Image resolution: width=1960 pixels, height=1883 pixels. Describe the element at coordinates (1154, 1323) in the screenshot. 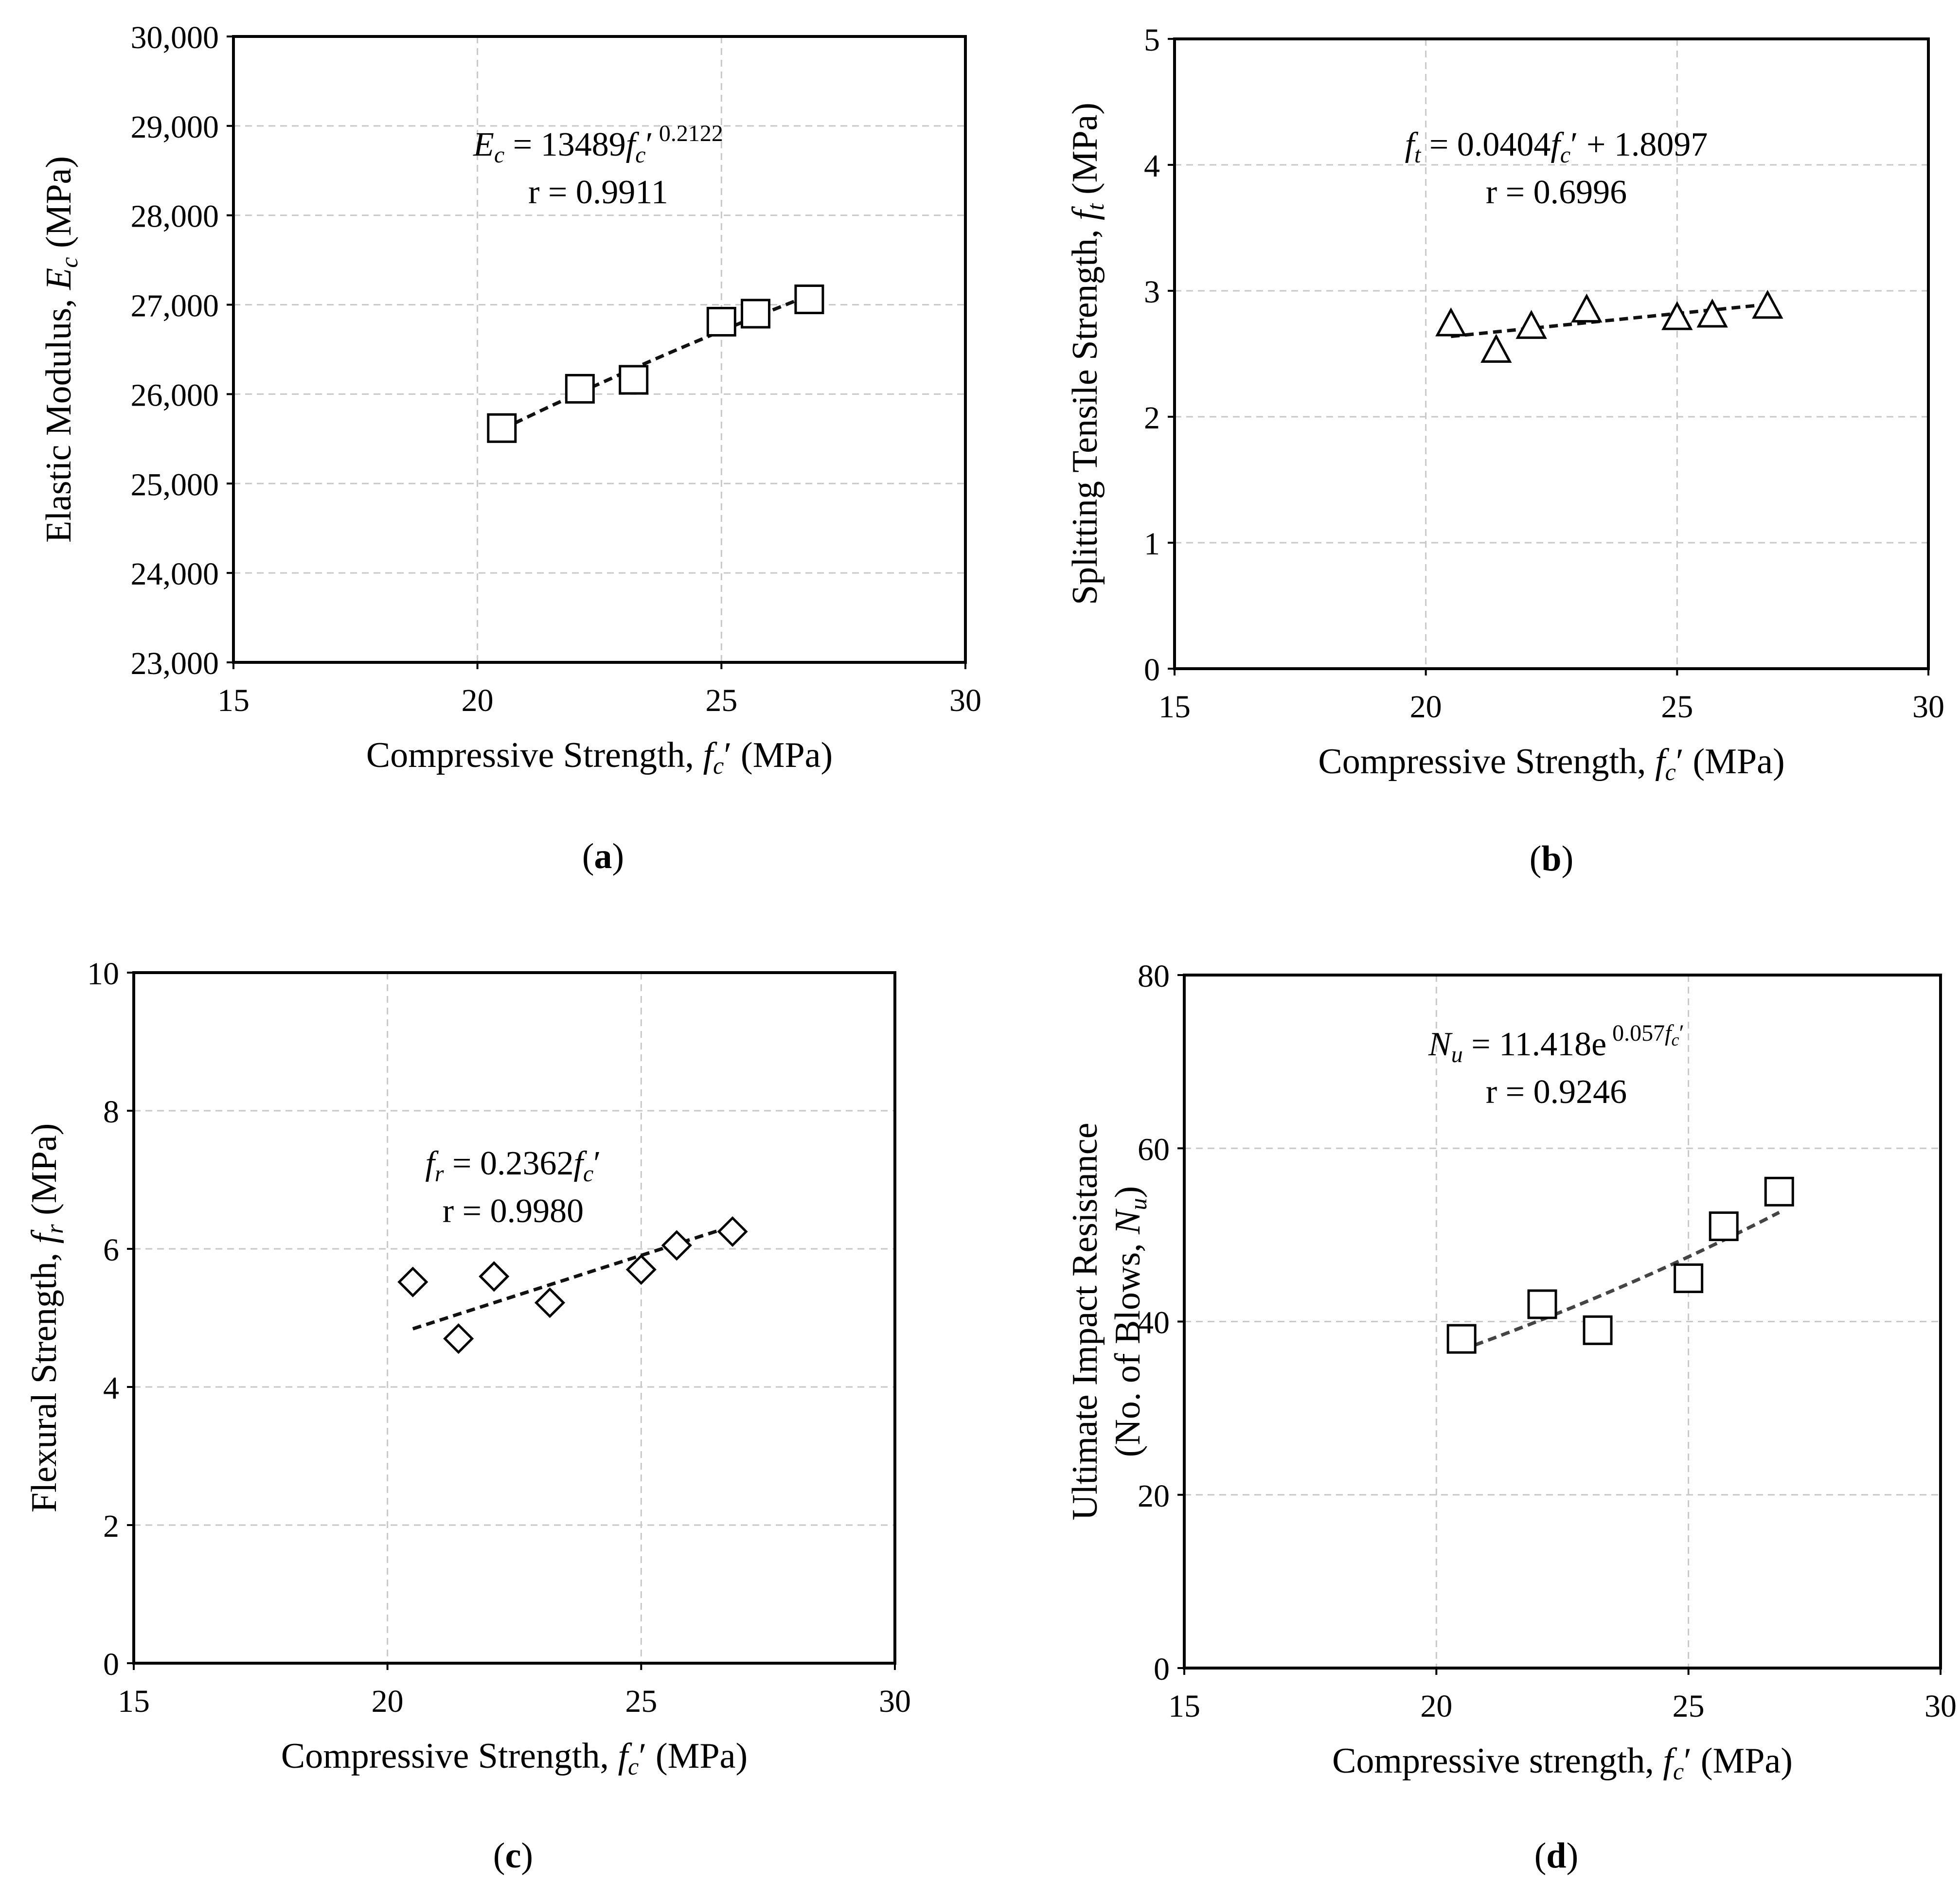

I see `y-tick-label: 40` at that location.